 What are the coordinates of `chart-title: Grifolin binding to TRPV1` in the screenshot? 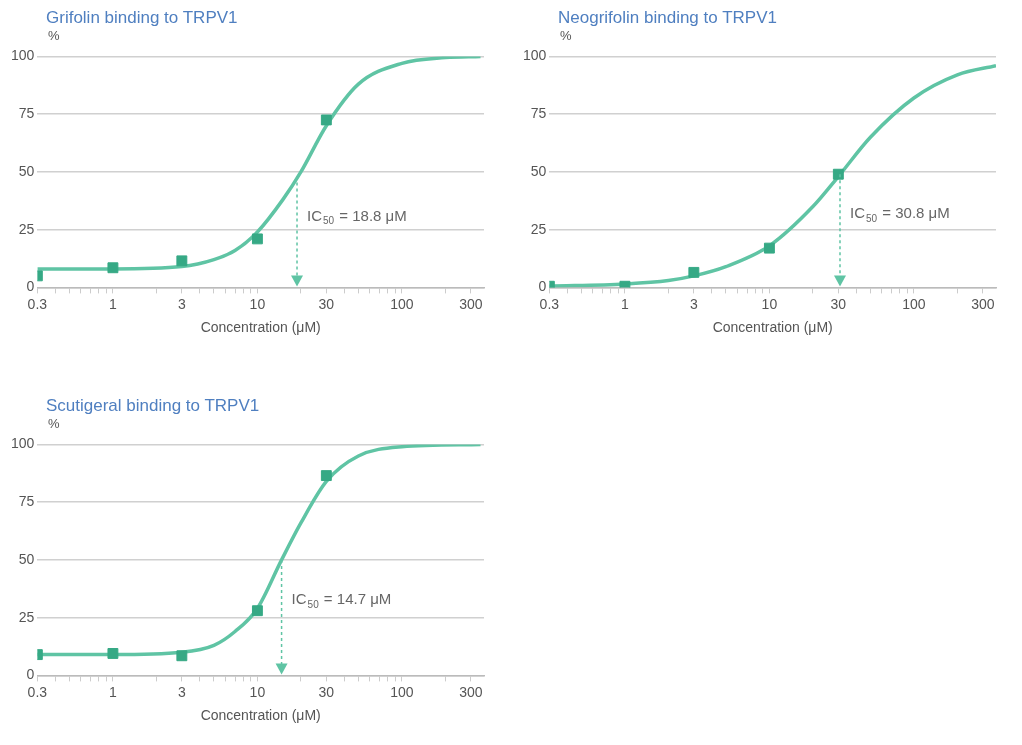 It's located at (142, 18).